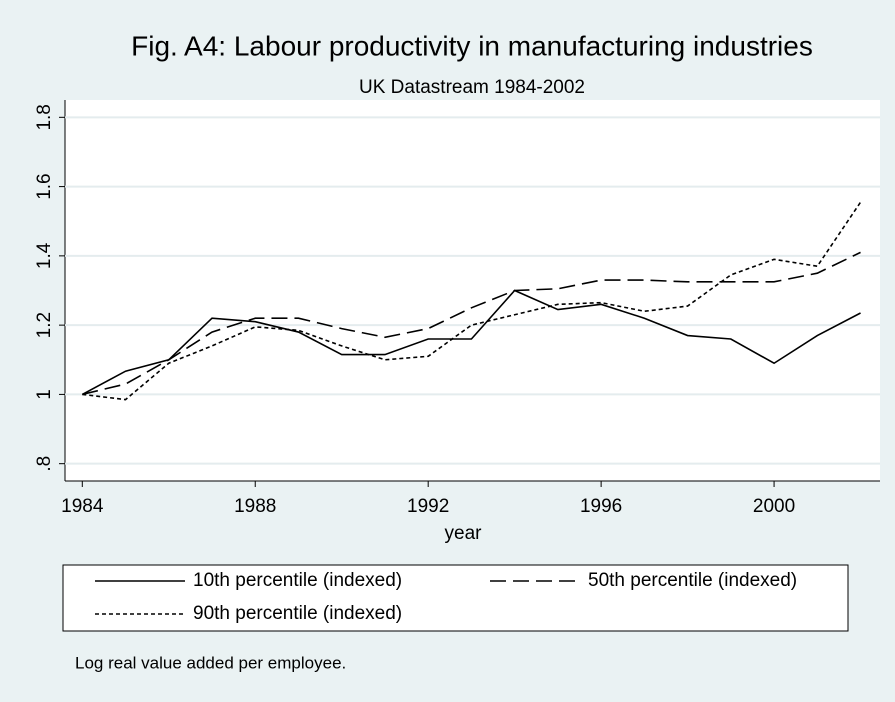 The width and height of the screenshot is (895, 702). Describe the element at coordinates (601, 506) in the screenshot. I see `x-tick-label: 1996` at that location.